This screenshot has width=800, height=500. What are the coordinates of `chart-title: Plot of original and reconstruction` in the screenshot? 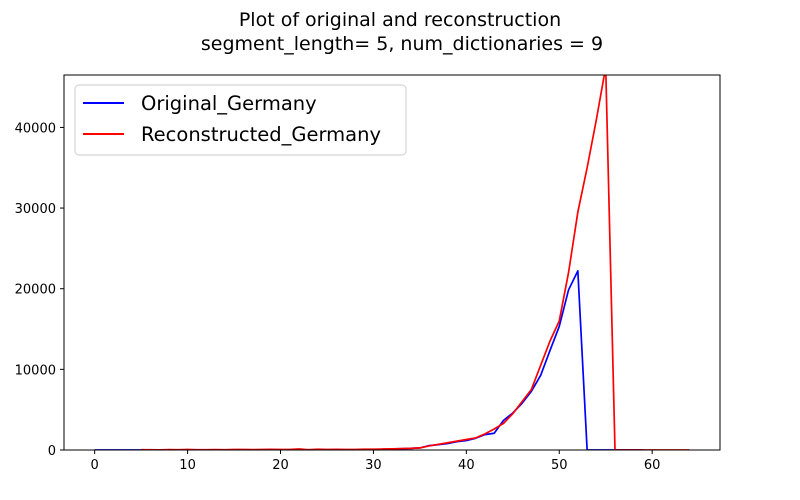 It's located at (400, 20).